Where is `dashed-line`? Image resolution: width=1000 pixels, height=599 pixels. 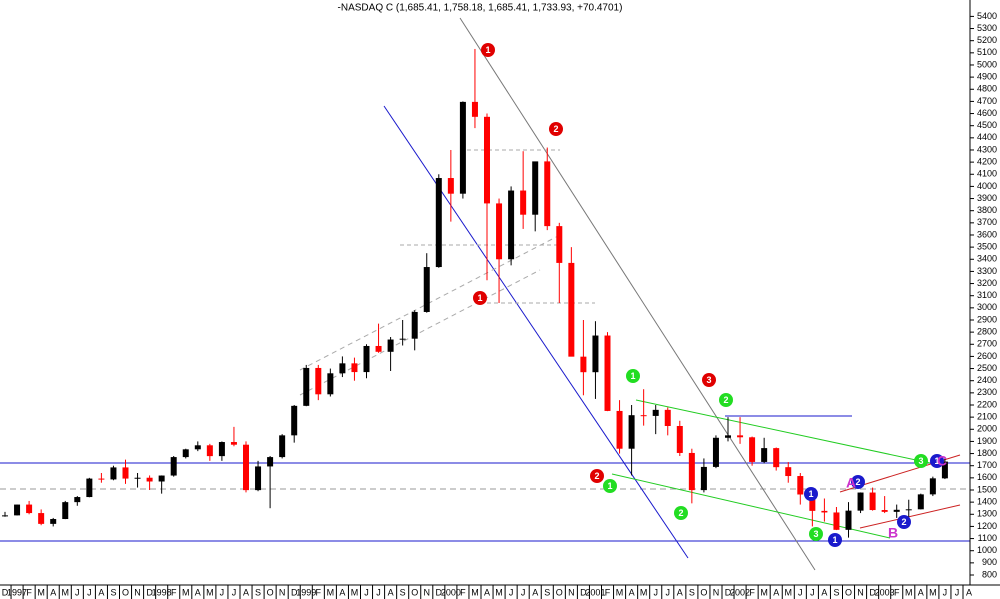
dashed-line is located at coordinates (430, 302).